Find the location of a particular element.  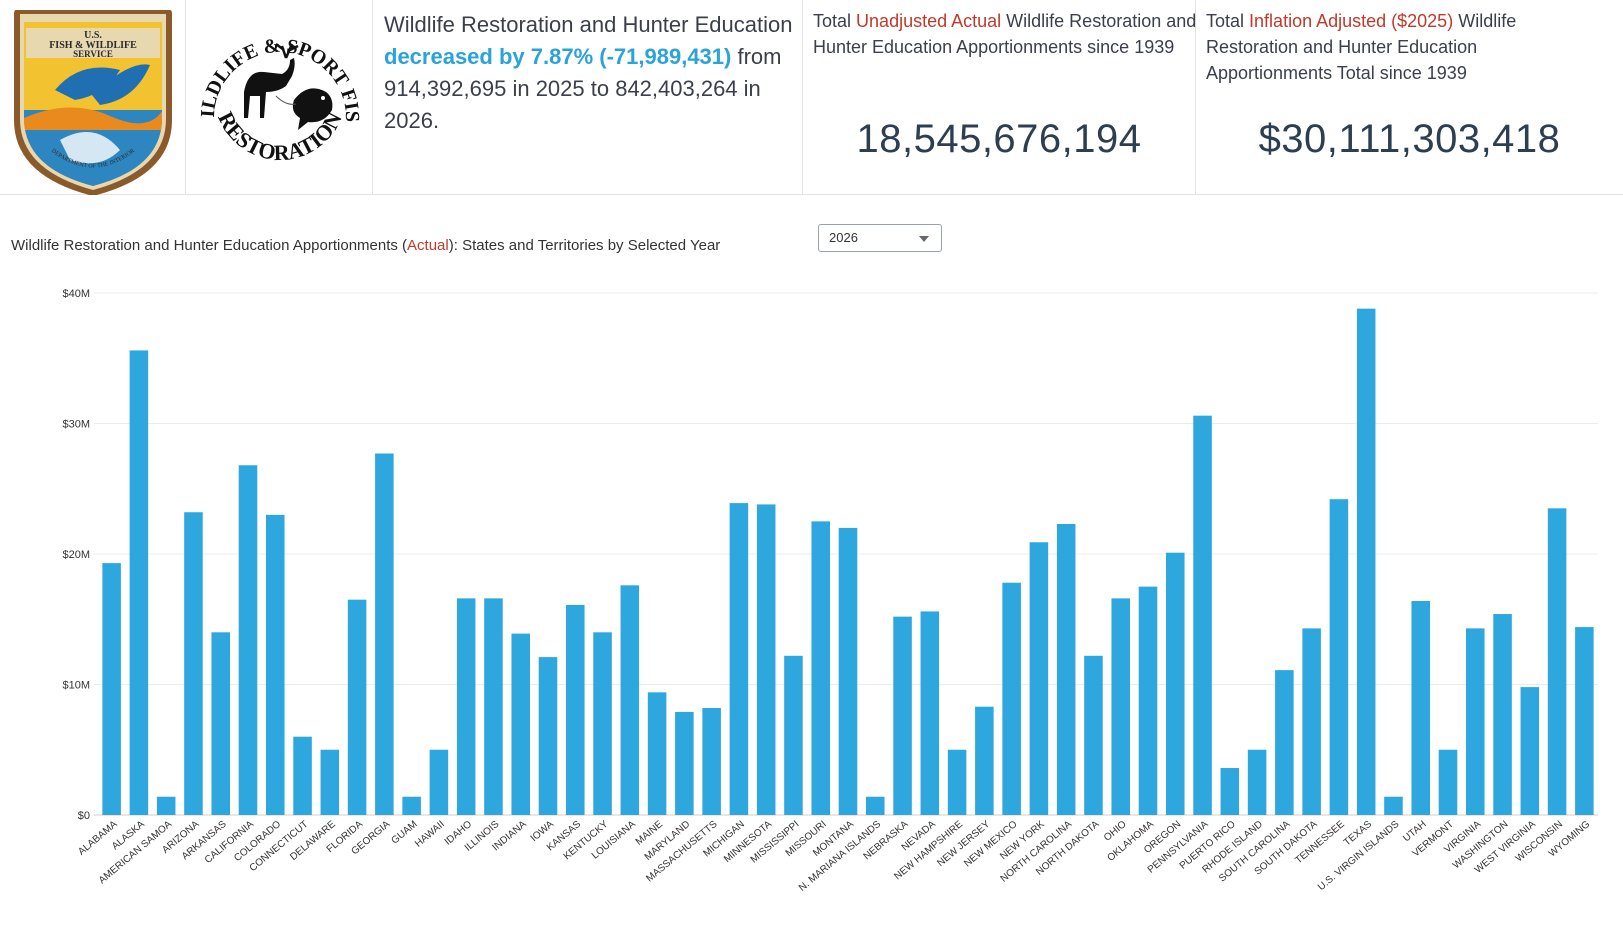

fish-icon is located at coordinates (304, 109).